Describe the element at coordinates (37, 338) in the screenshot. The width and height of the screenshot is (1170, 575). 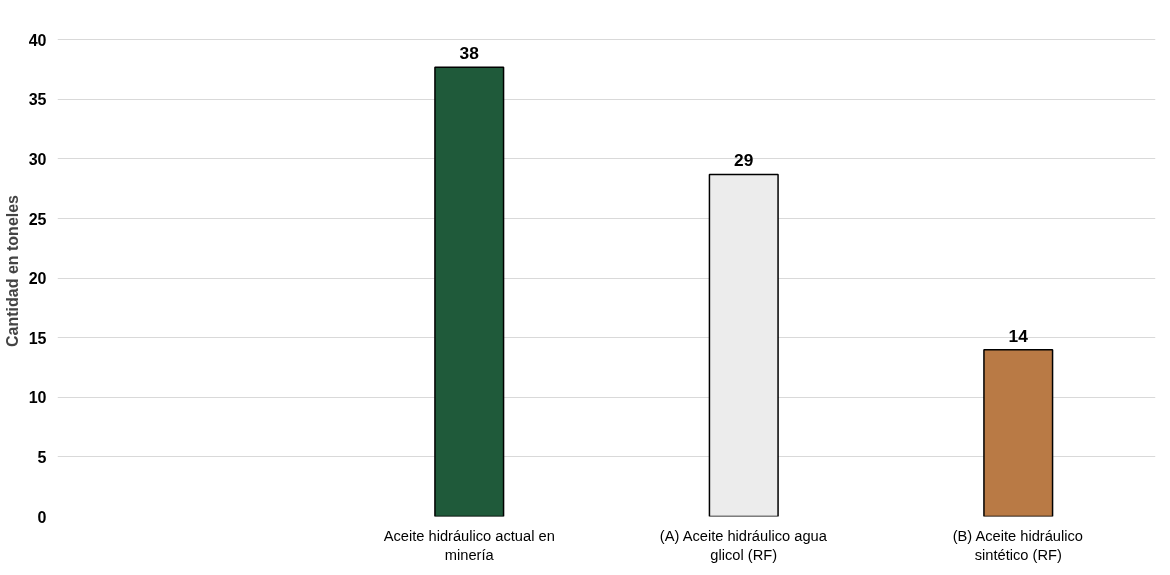
I see `y-tick-label: 15` at that location.